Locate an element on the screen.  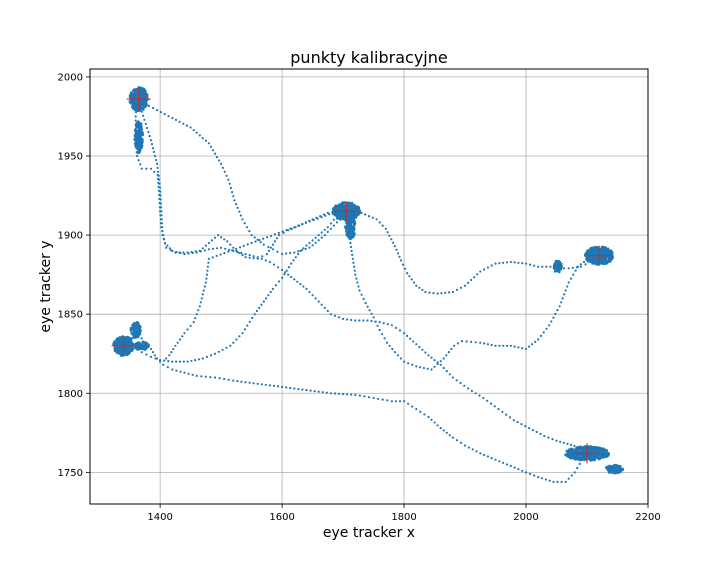
y-tick-label: 1850 is located at coordinates (70, 315).